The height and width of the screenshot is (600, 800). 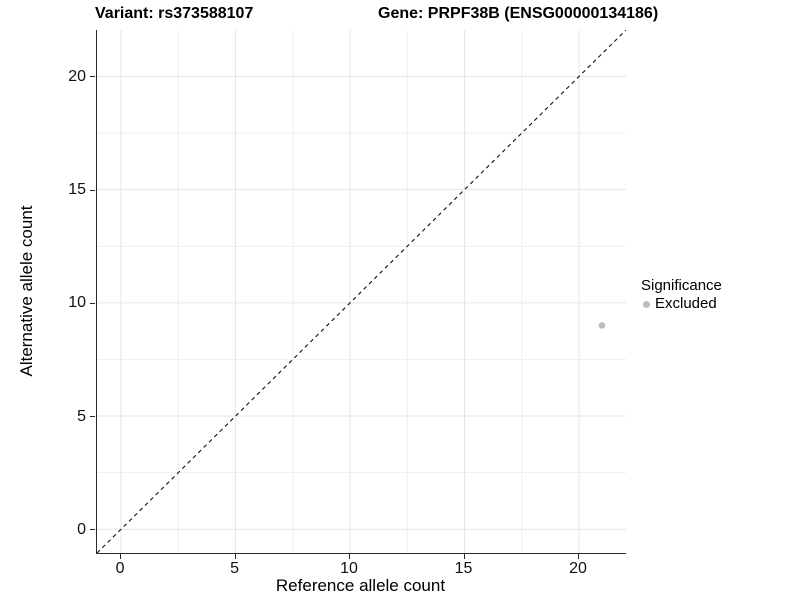 What do you see at coordinates (518, 13) in the screenshot?
I see `gene-title: Gene: PRPF38B (ENSG00000134186)` at bounding box center [518, 13].